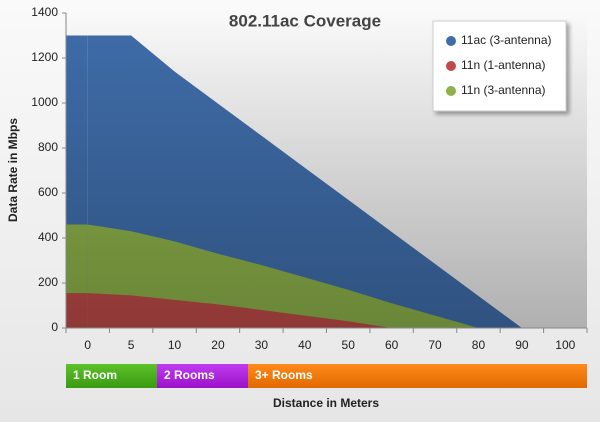  What do you see at coordinates (522, 345) in the screenshot?
I see `x-tick-label: 90` at bounding box center [522, 345].